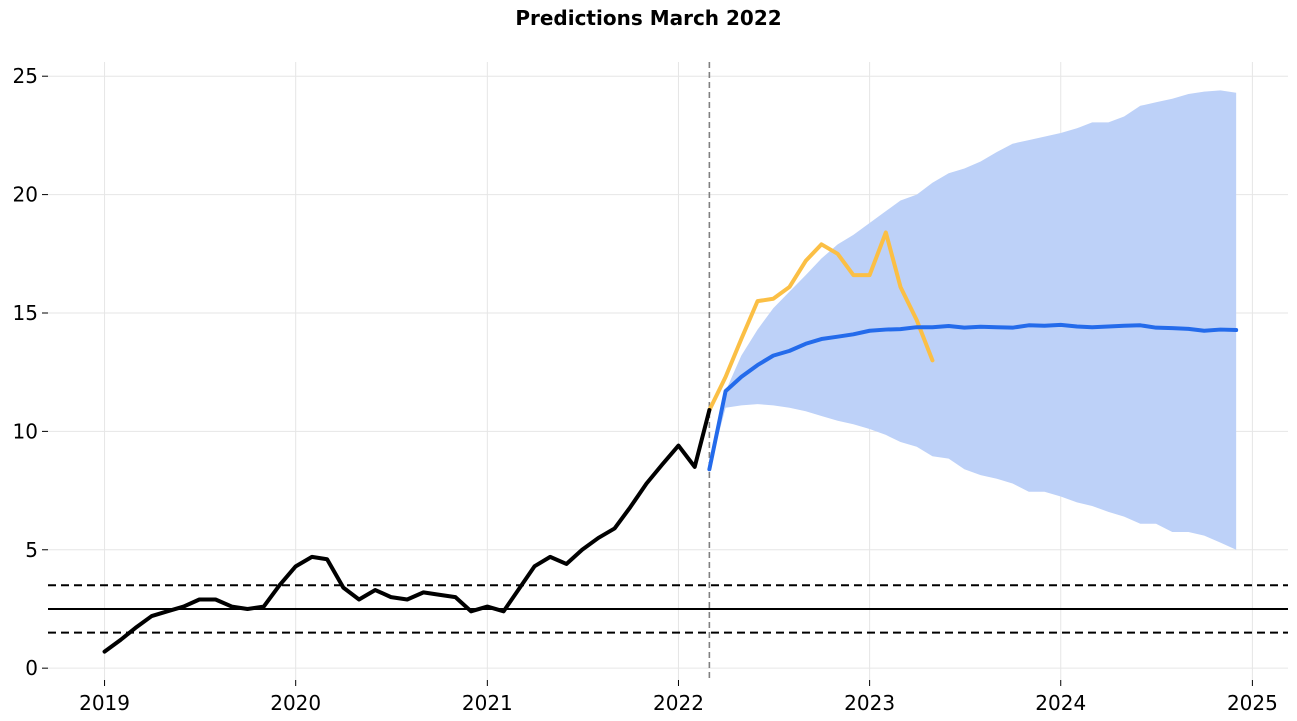  Describe the element at coordinates (25, 313) in the screenshot. I see `y-tick-label: 15` at that location.